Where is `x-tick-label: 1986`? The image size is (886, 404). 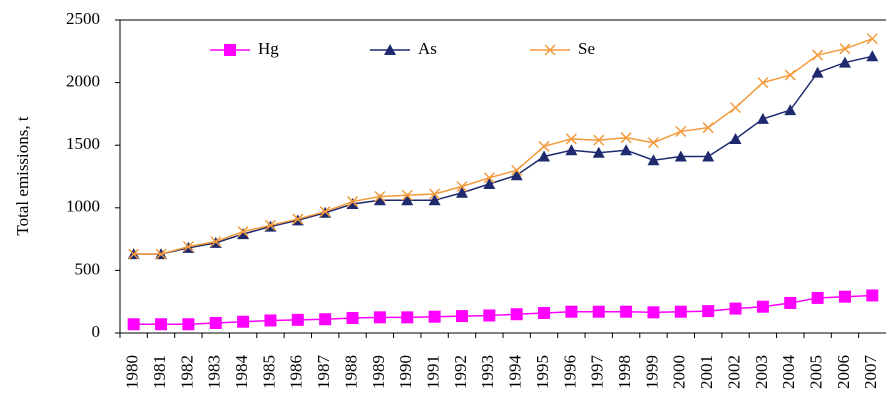 x-tick-label: 1986 is located at coordinates (296, 372).